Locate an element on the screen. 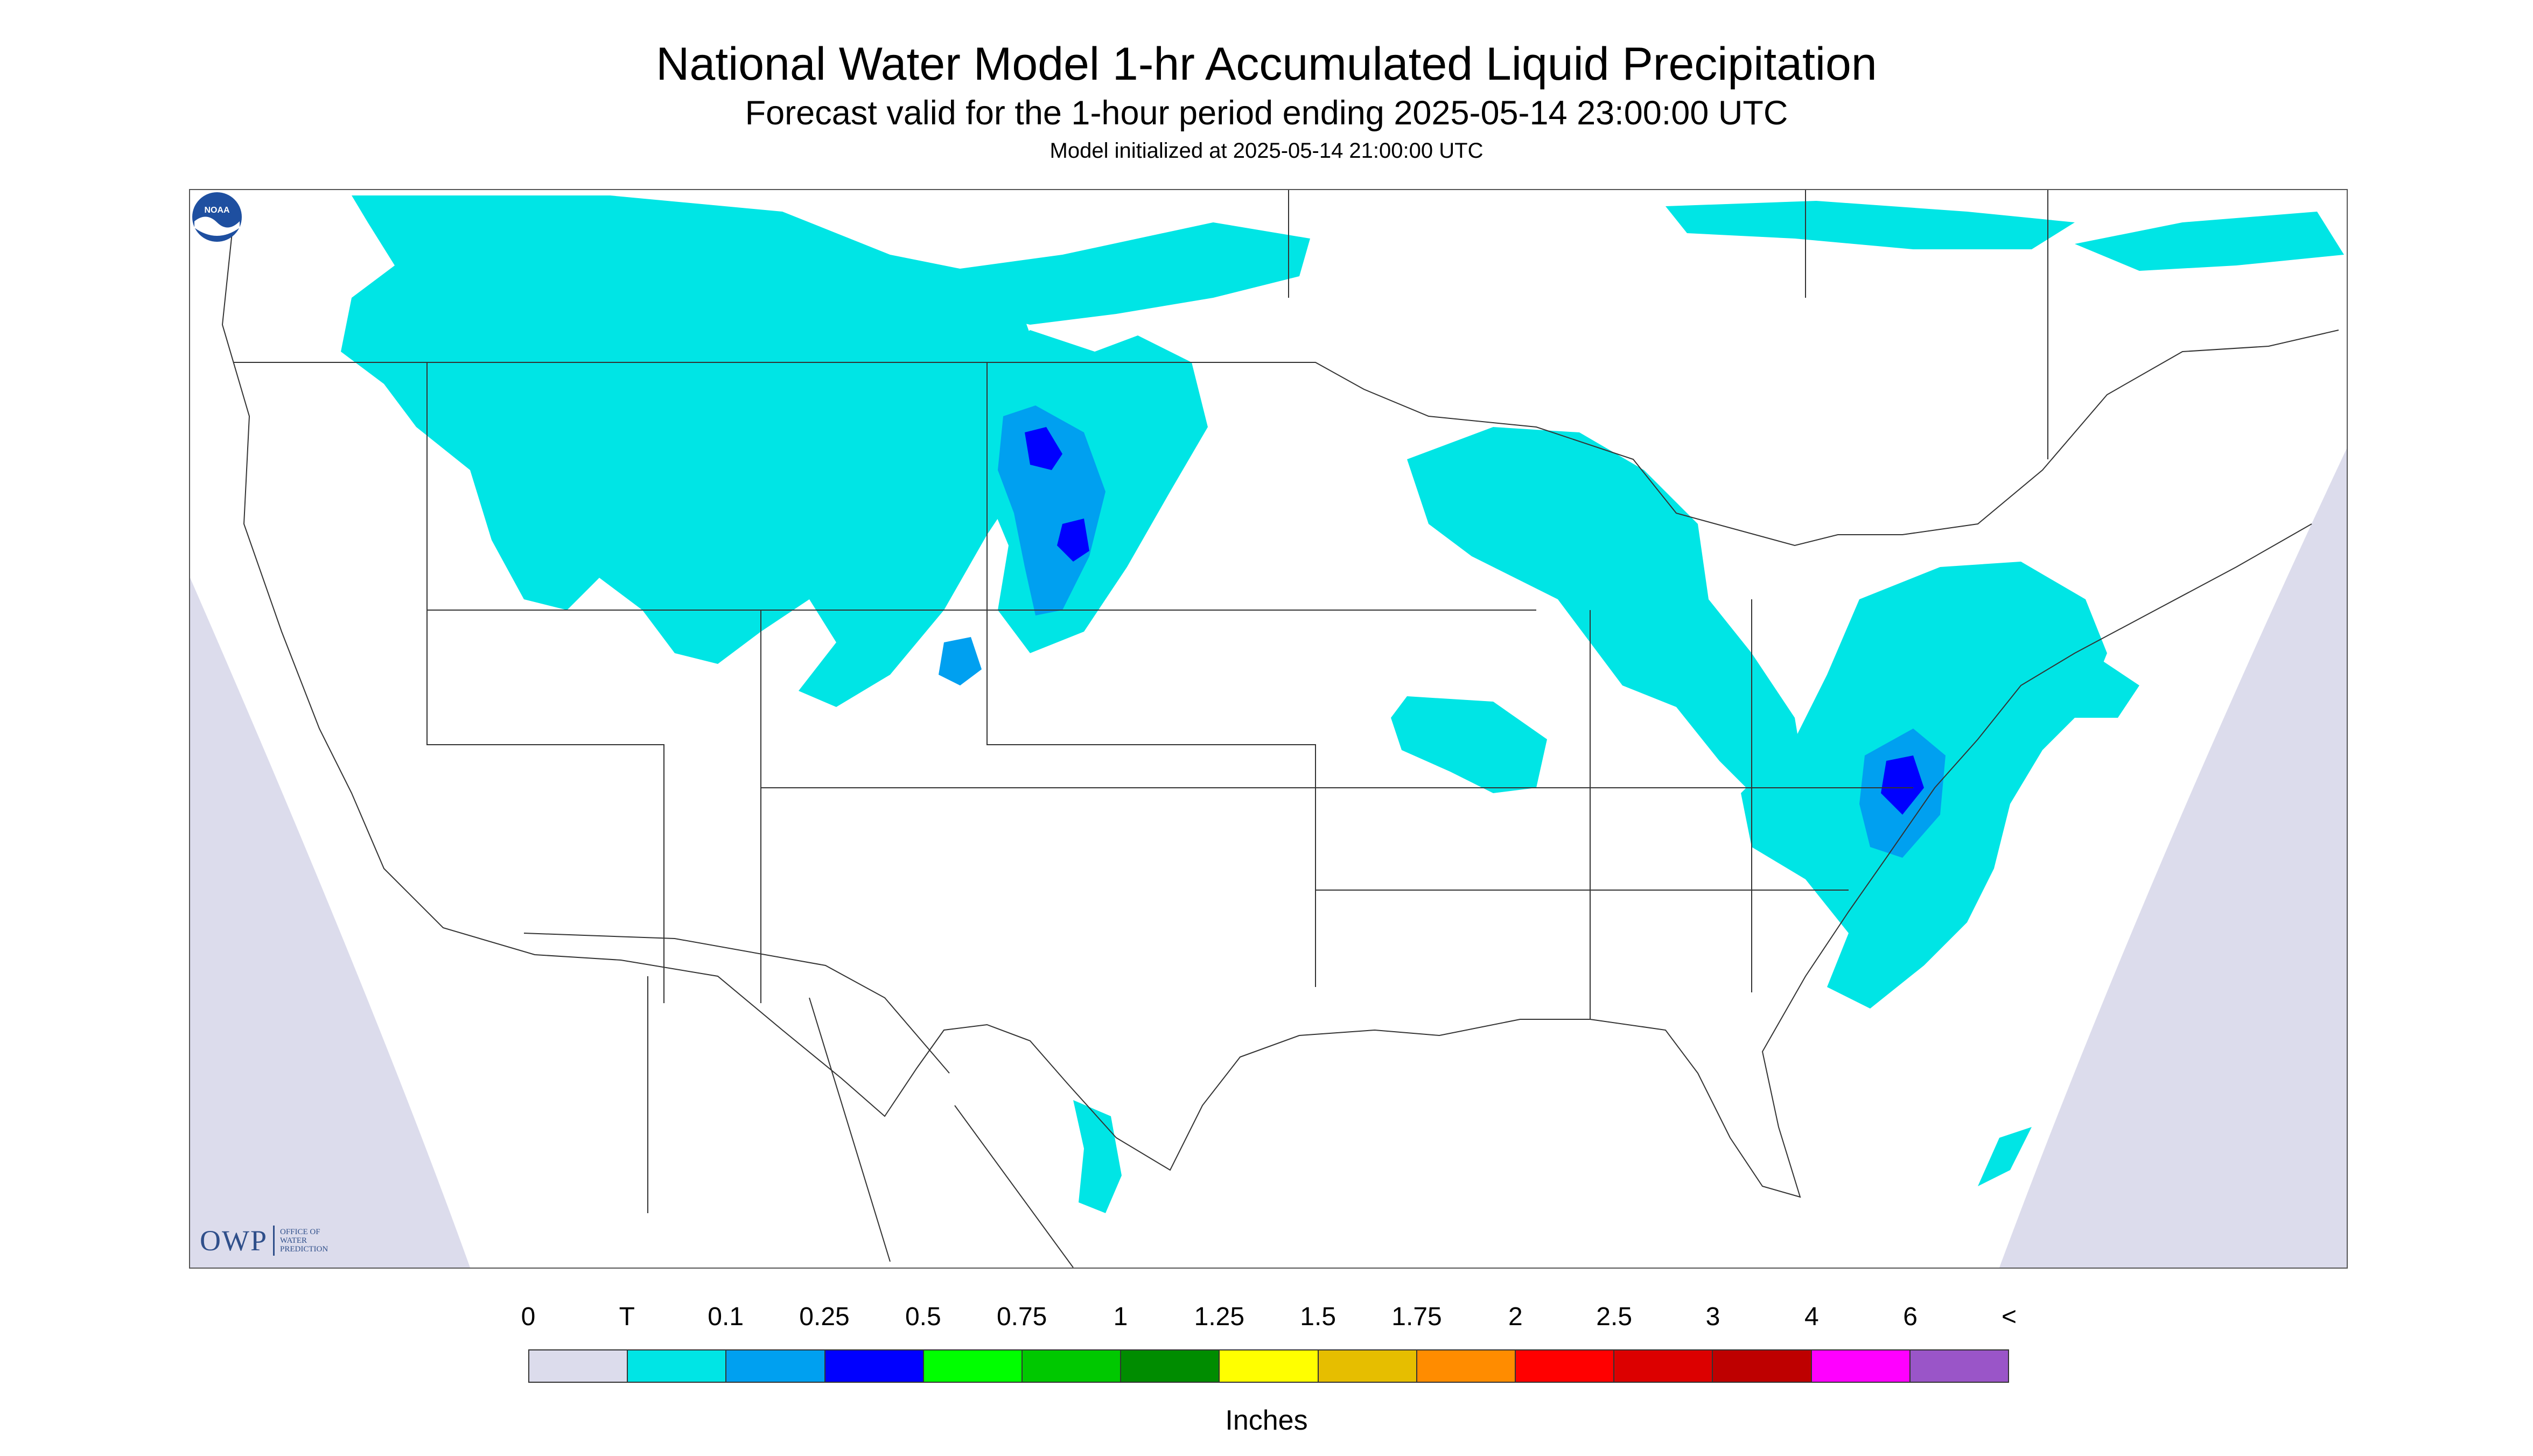  legend-label: 1.75 is located at coordinates (1417, 1317).